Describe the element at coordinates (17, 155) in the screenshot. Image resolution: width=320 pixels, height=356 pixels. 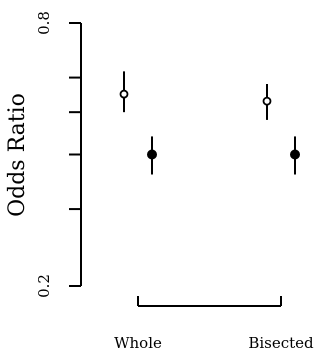
I see `y-axis-title: Odds Ratio` at that location.